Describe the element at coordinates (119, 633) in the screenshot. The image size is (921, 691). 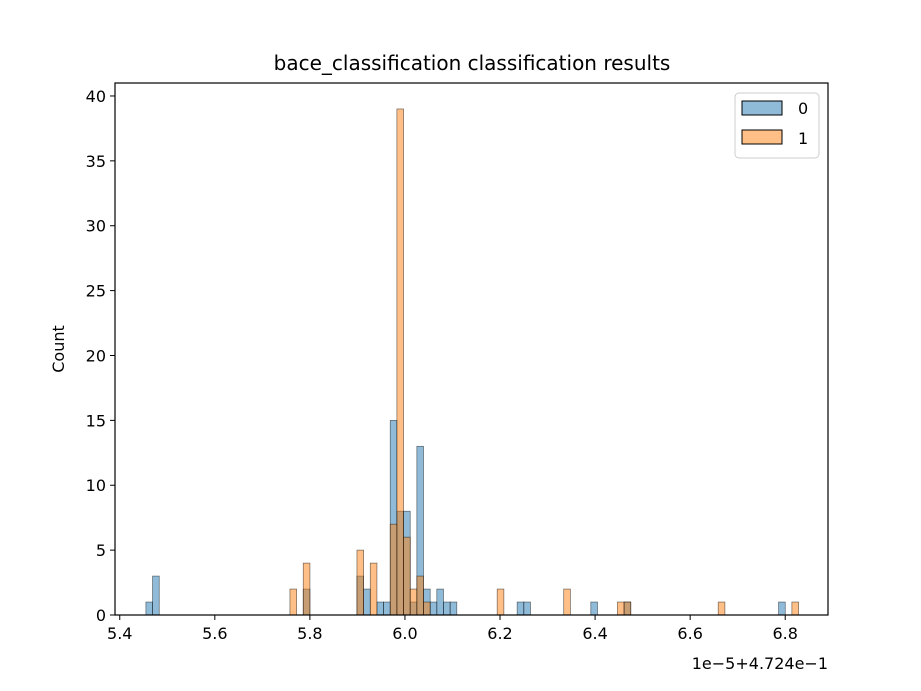
I see `x-tick-label-0: 5.4` at that location.